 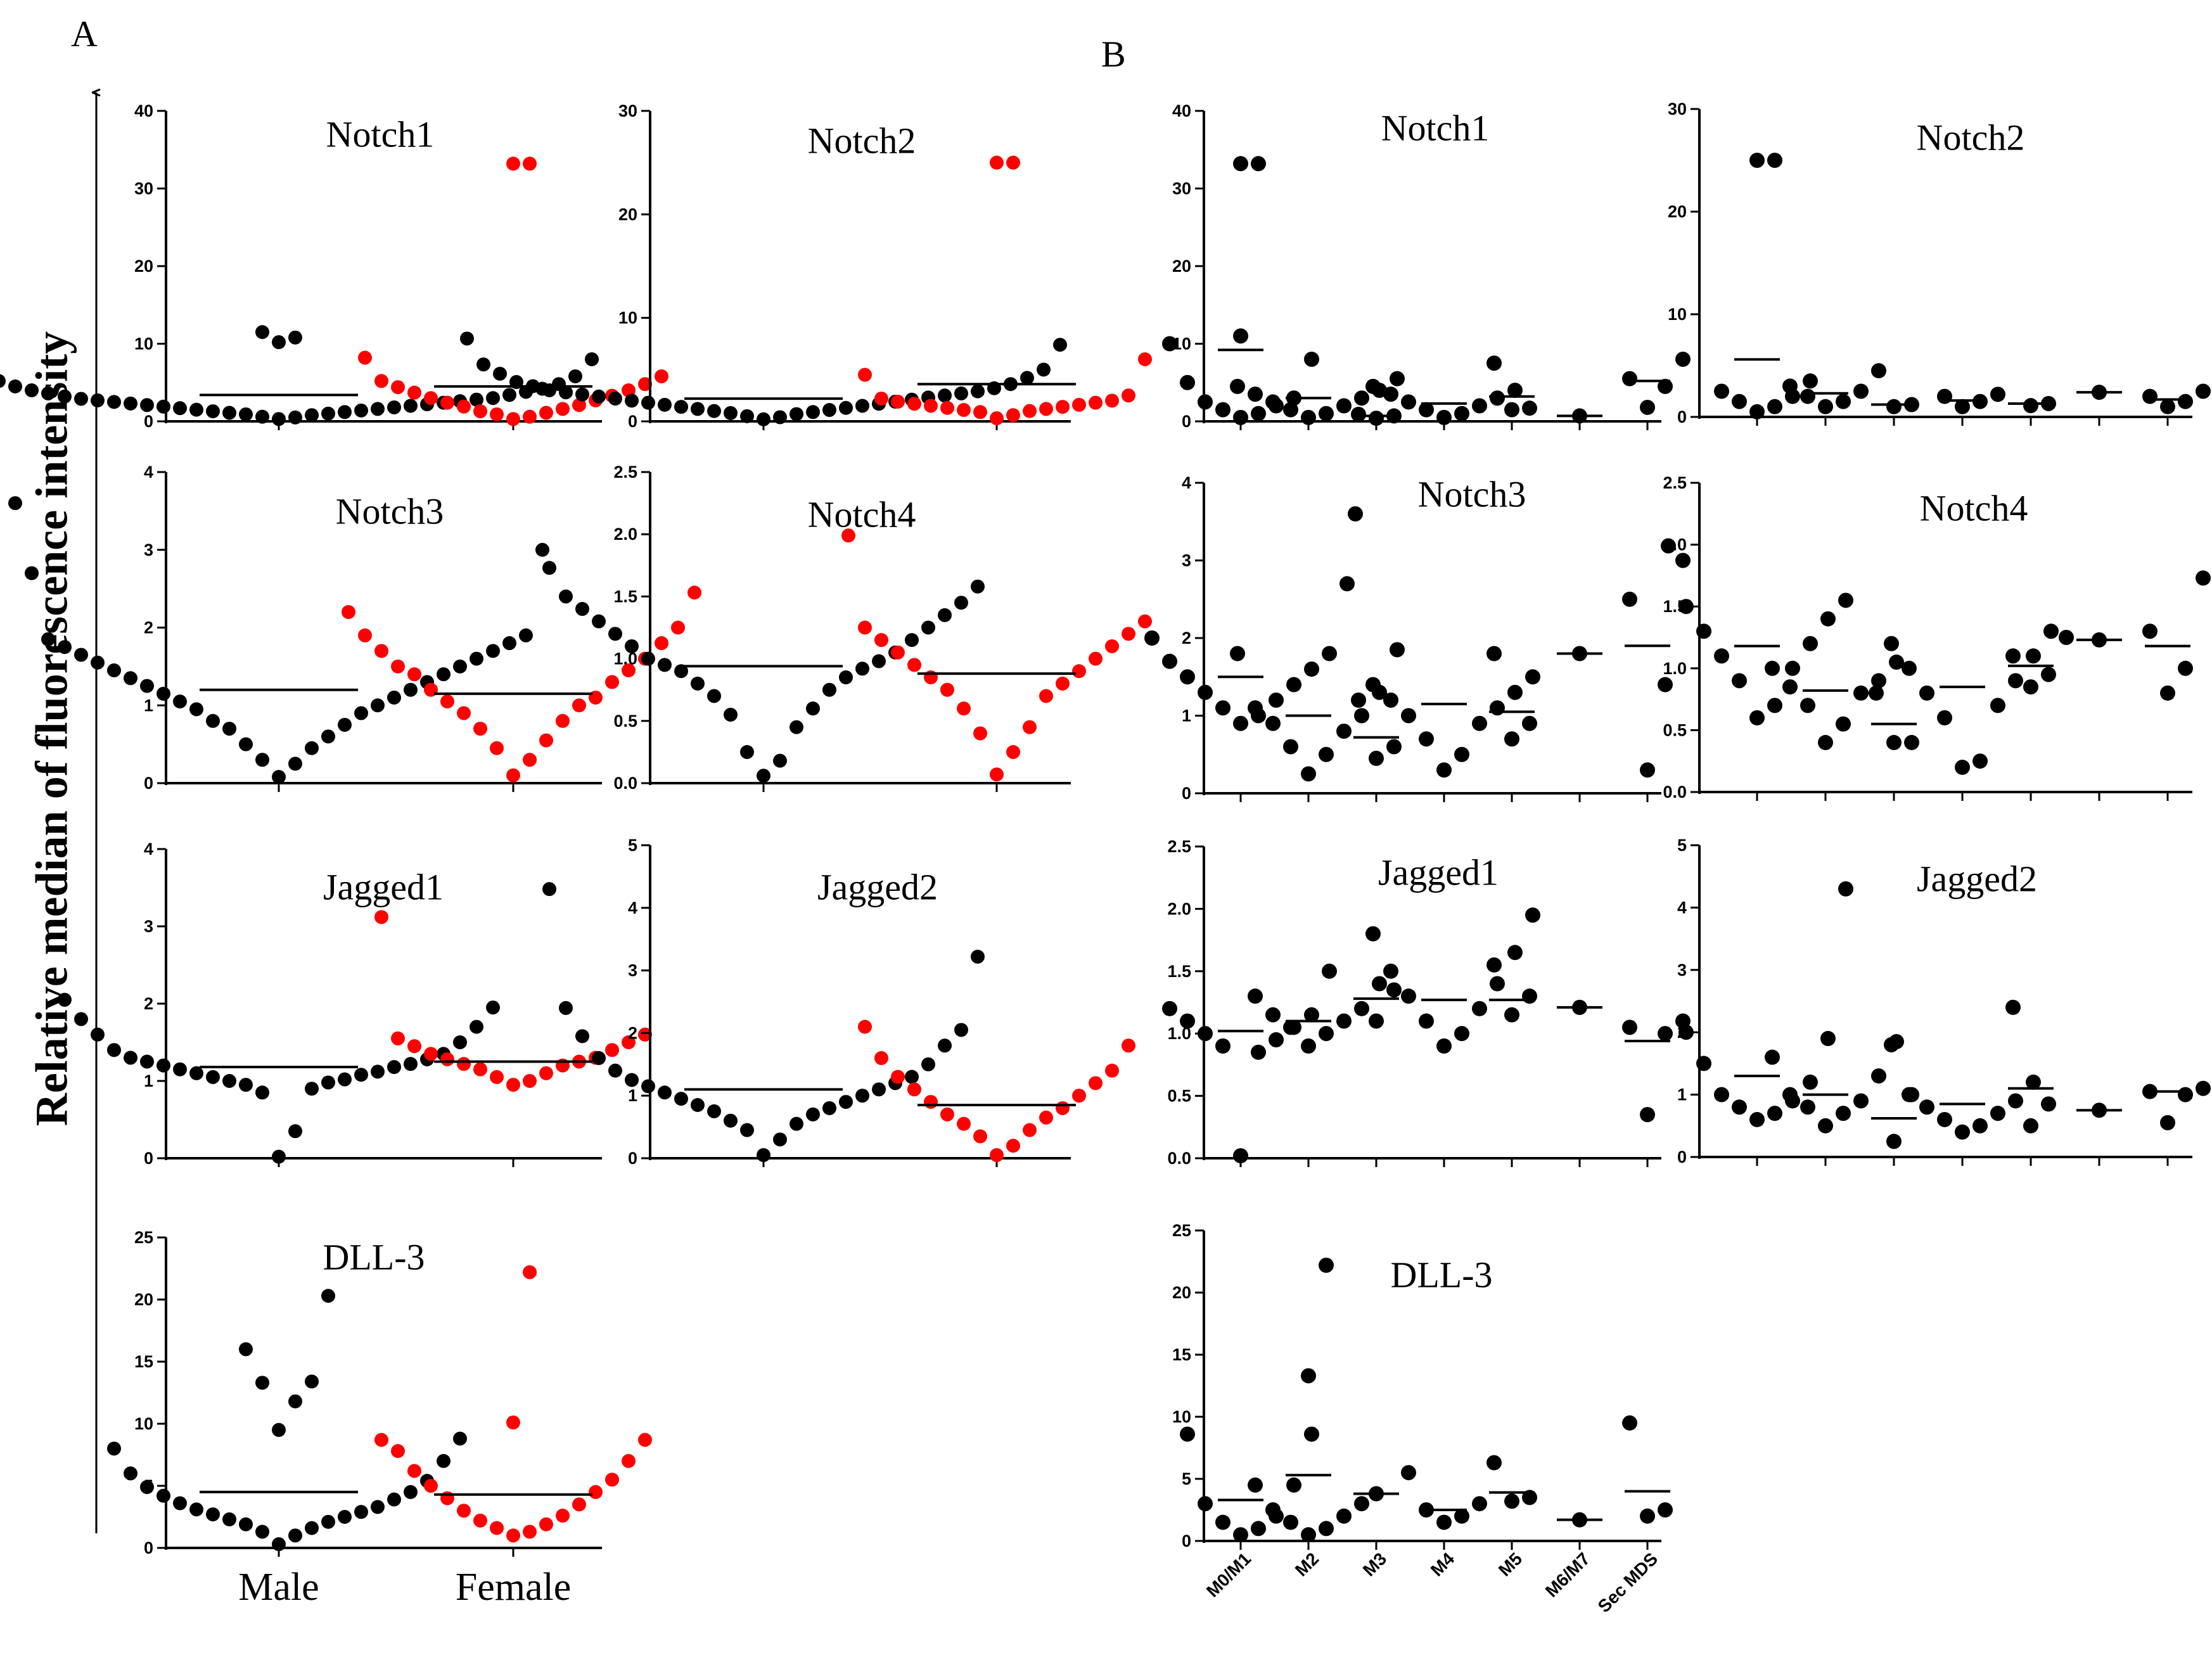 I want to click on chart-b-jagged2-ytick-label: 0, so click(x=1682, y=1156).